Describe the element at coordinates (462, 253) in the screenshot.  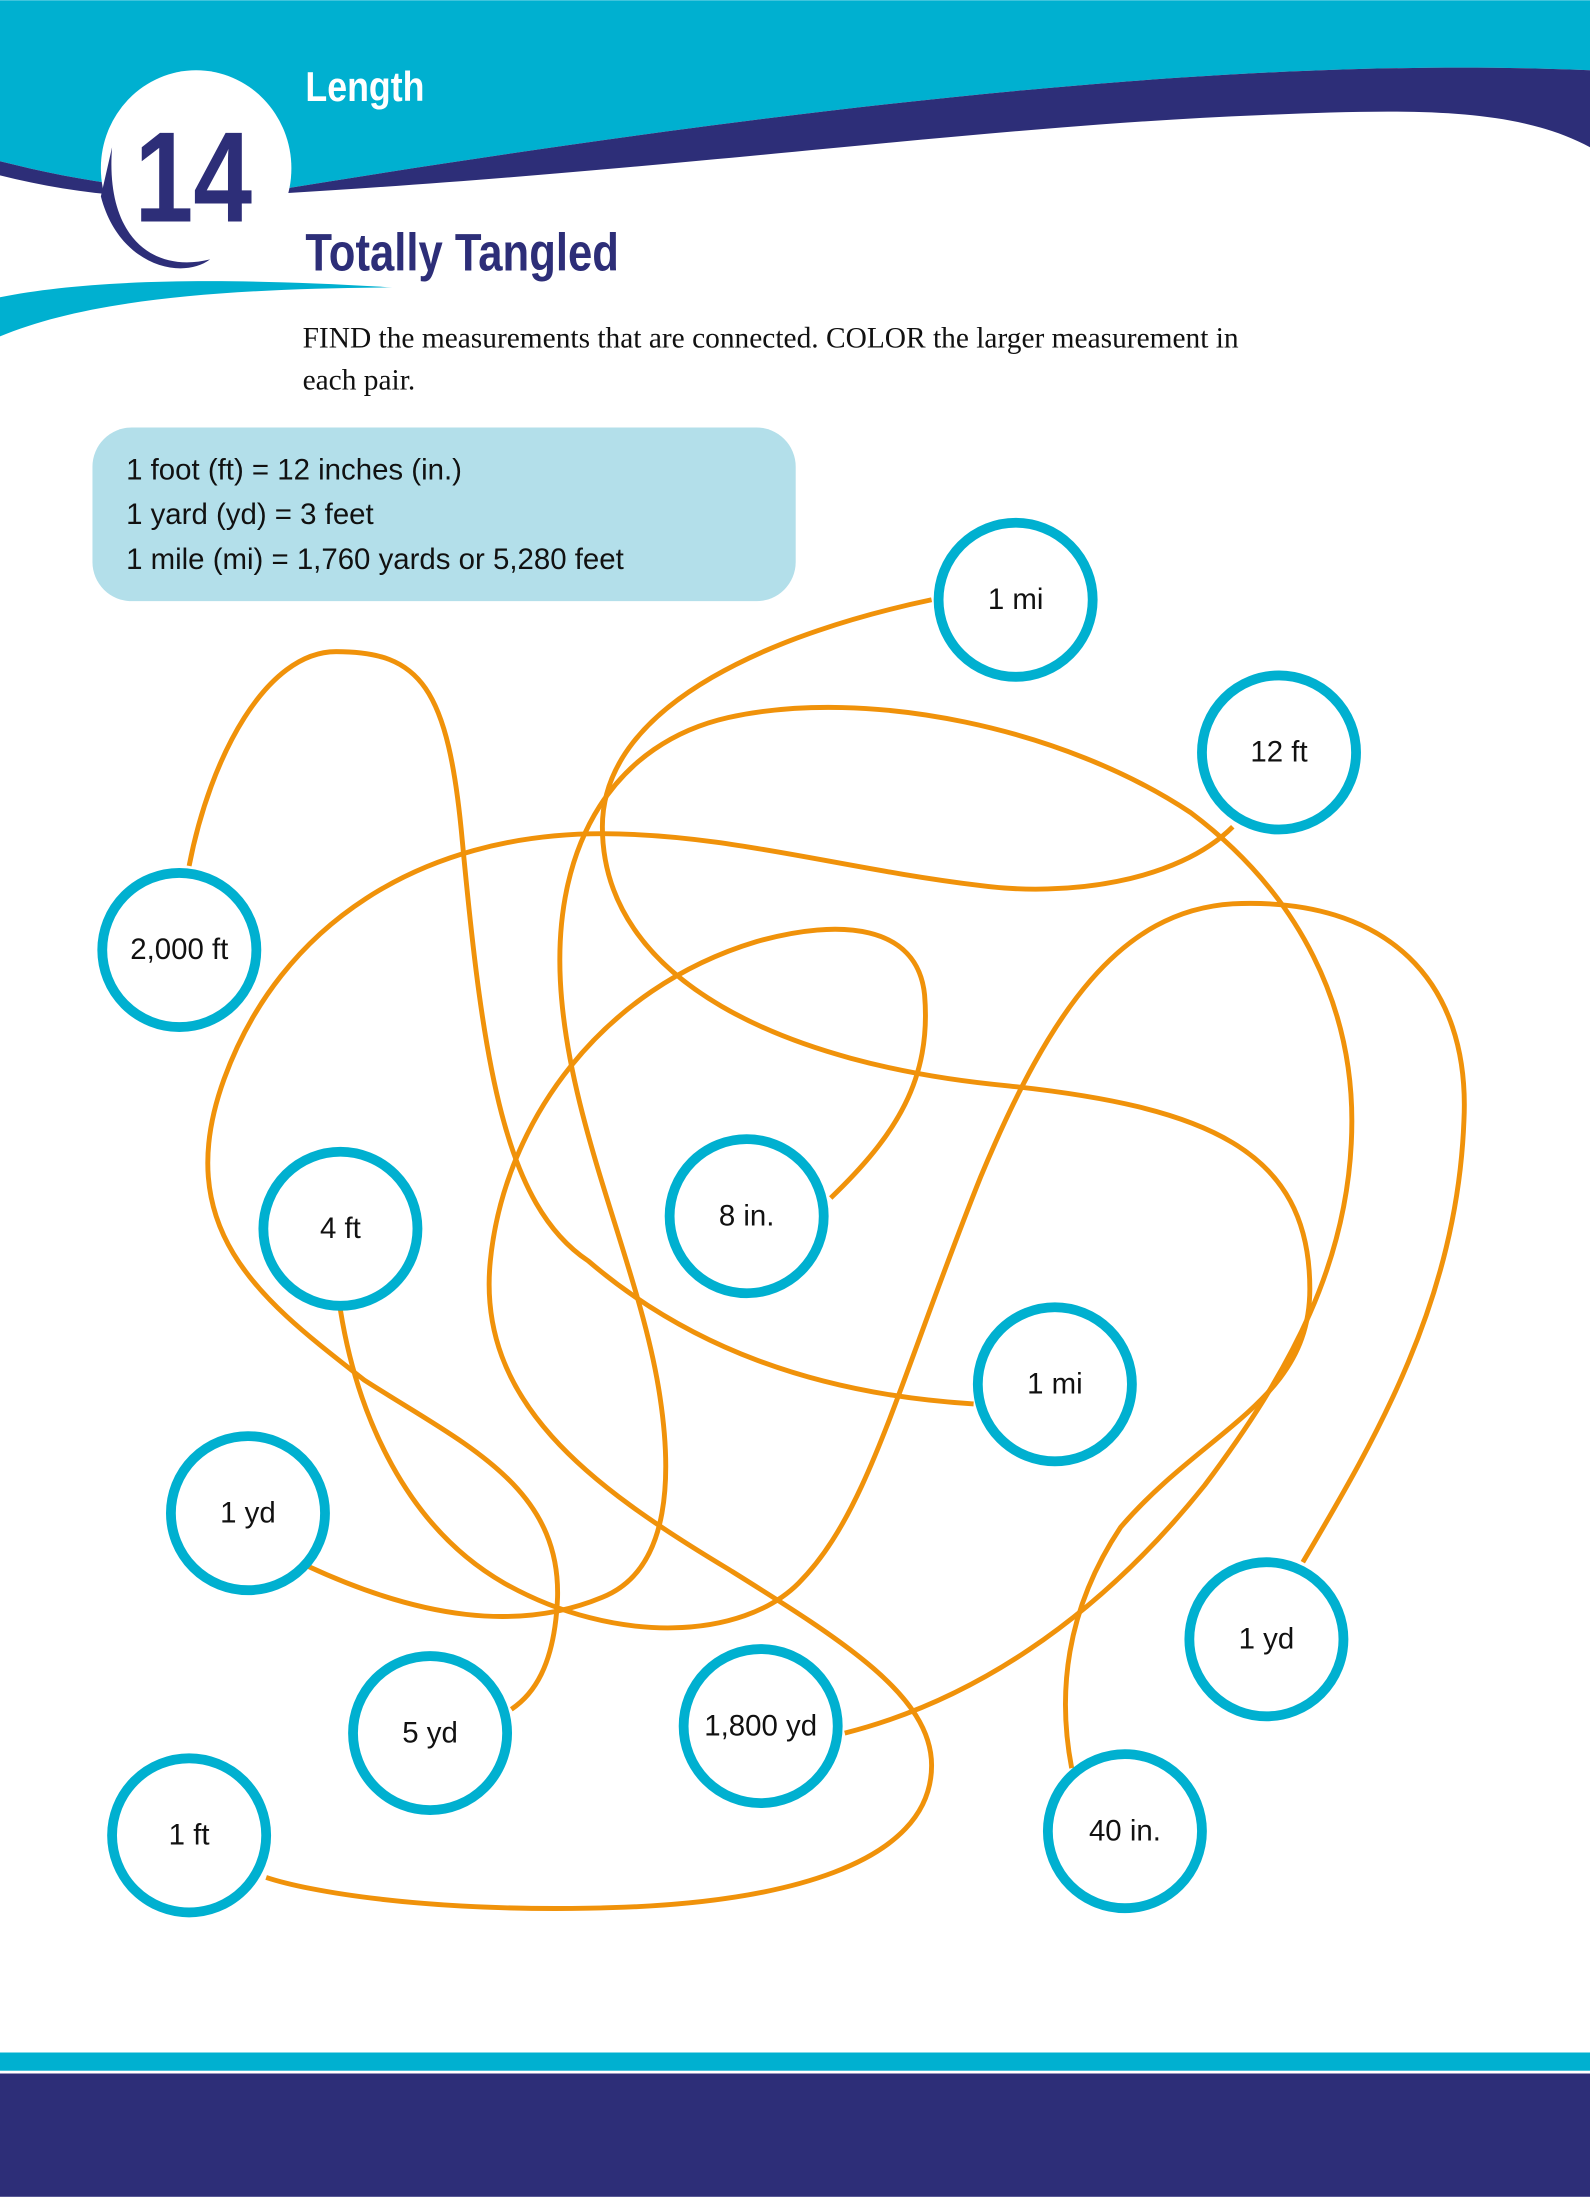
I see `activity-title: Totally Tangled` at that location.